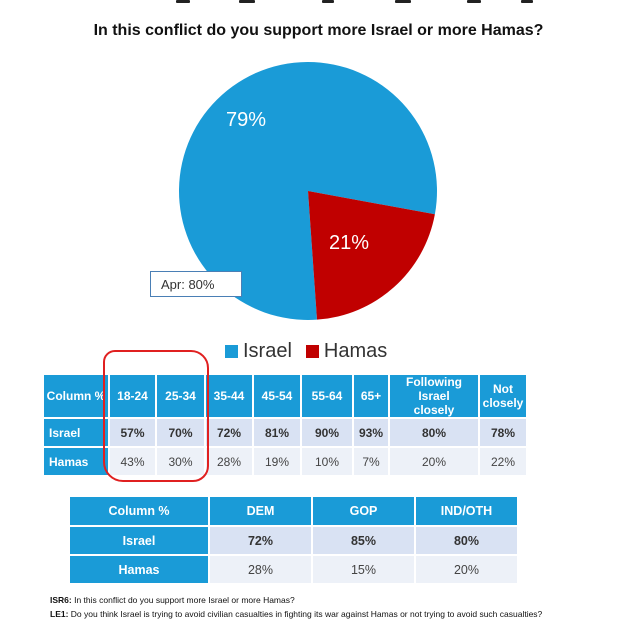  I want to click on table-row: Hamas 28% 15% 20%, so click(293, 569).